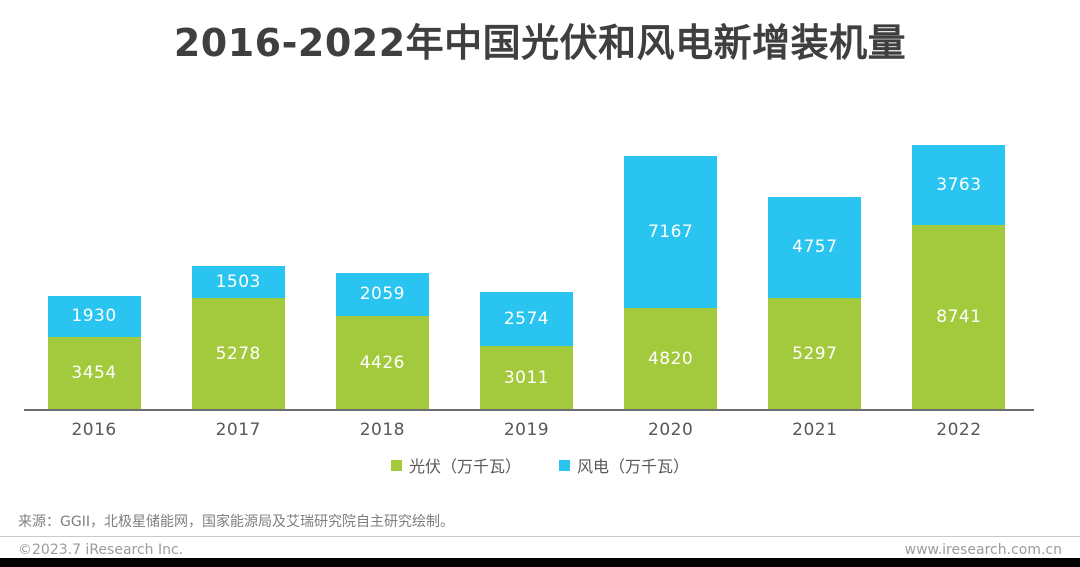 The width and height of the screenshot is (1080, 567). I want to click on legend-label-wind: 风电（万千瓦）, so click(633, 466).